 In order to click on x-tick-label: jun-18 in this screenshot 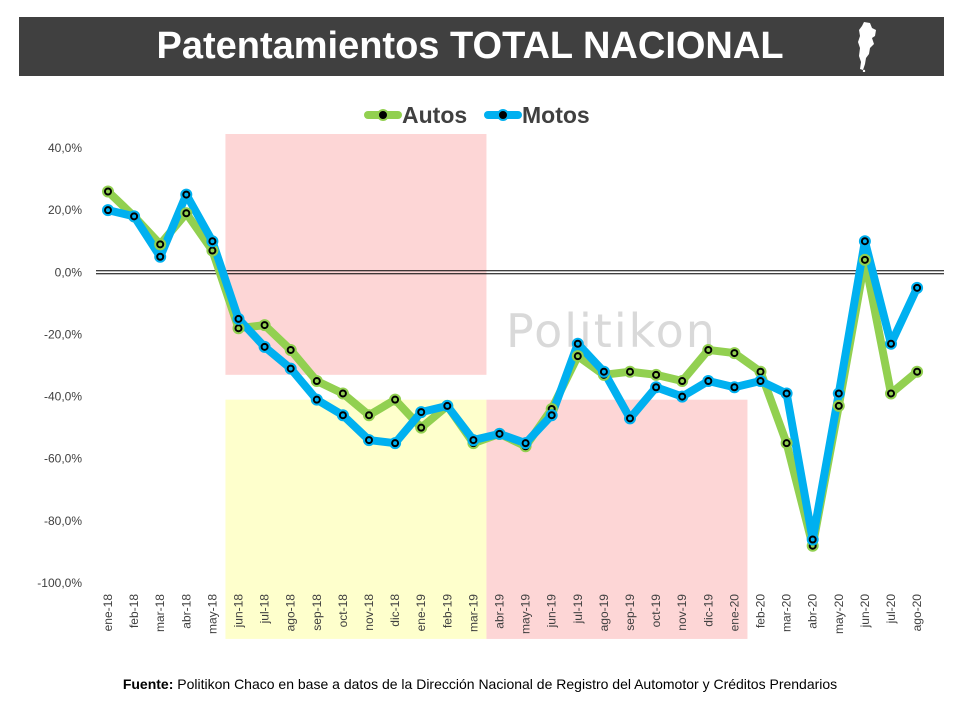, I will do `click(239, 611)`.